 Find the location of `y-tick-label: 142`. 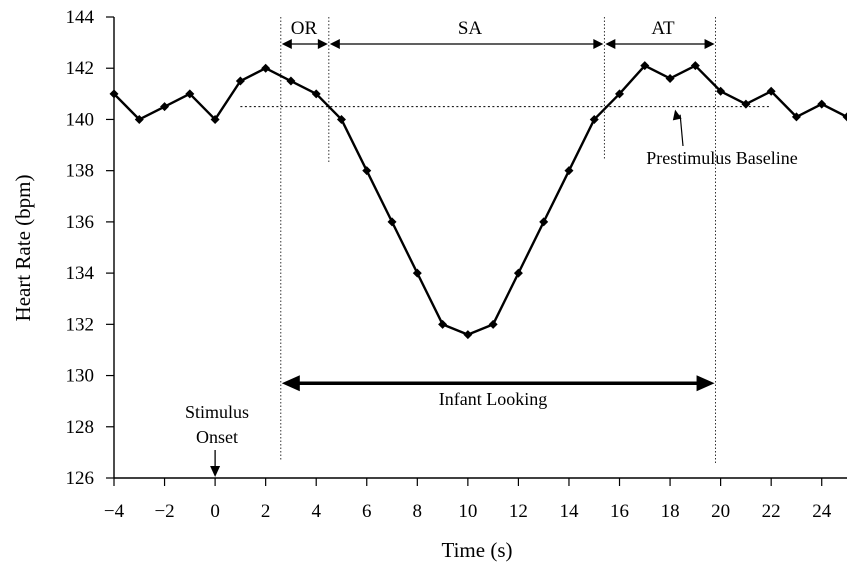

y-tick-label: 142 is located at coordinates (80, 68).